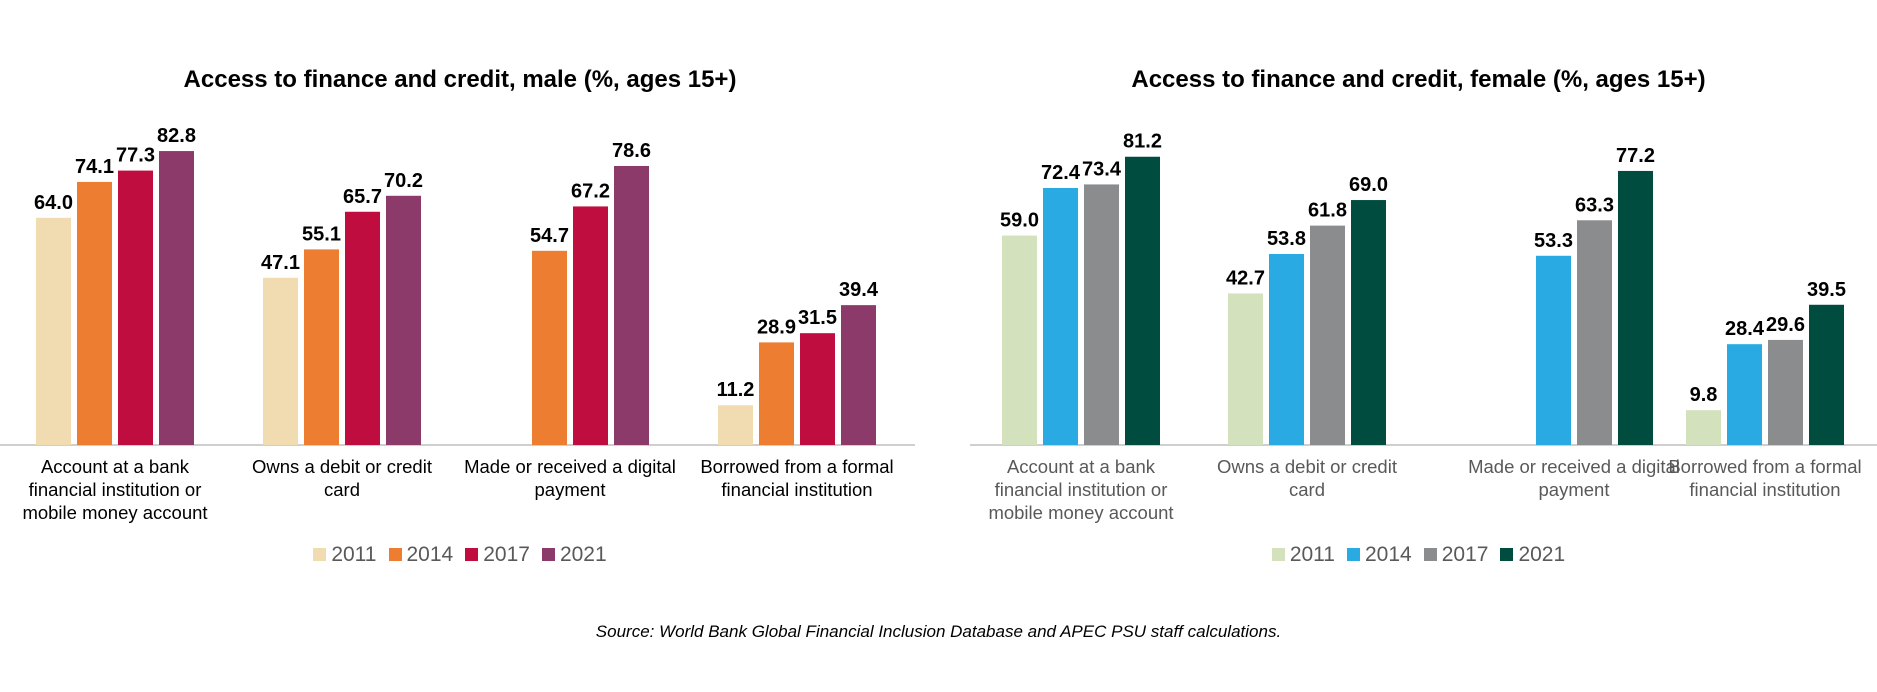  What do you see at coordinates (1785, 325) in the screenshot?
I see `data-label-2017-cat-4: 29.6` at bounding box center [1785, 325].